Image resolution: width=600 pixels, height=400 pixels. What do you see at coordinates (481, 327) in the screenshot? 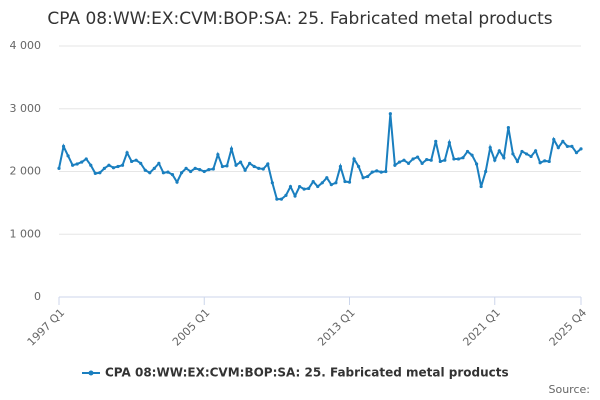
I see `x-tick-label: 2021 Q1` at bounding box center [481, 327].